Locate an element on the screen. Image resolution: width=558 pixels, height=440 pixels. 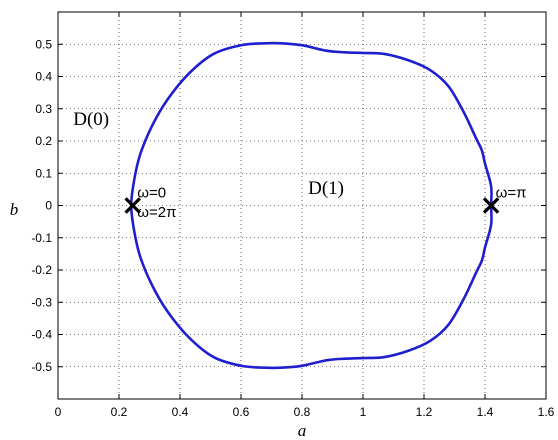
x-tick-label: 0 is located at coordinates (58, 412).